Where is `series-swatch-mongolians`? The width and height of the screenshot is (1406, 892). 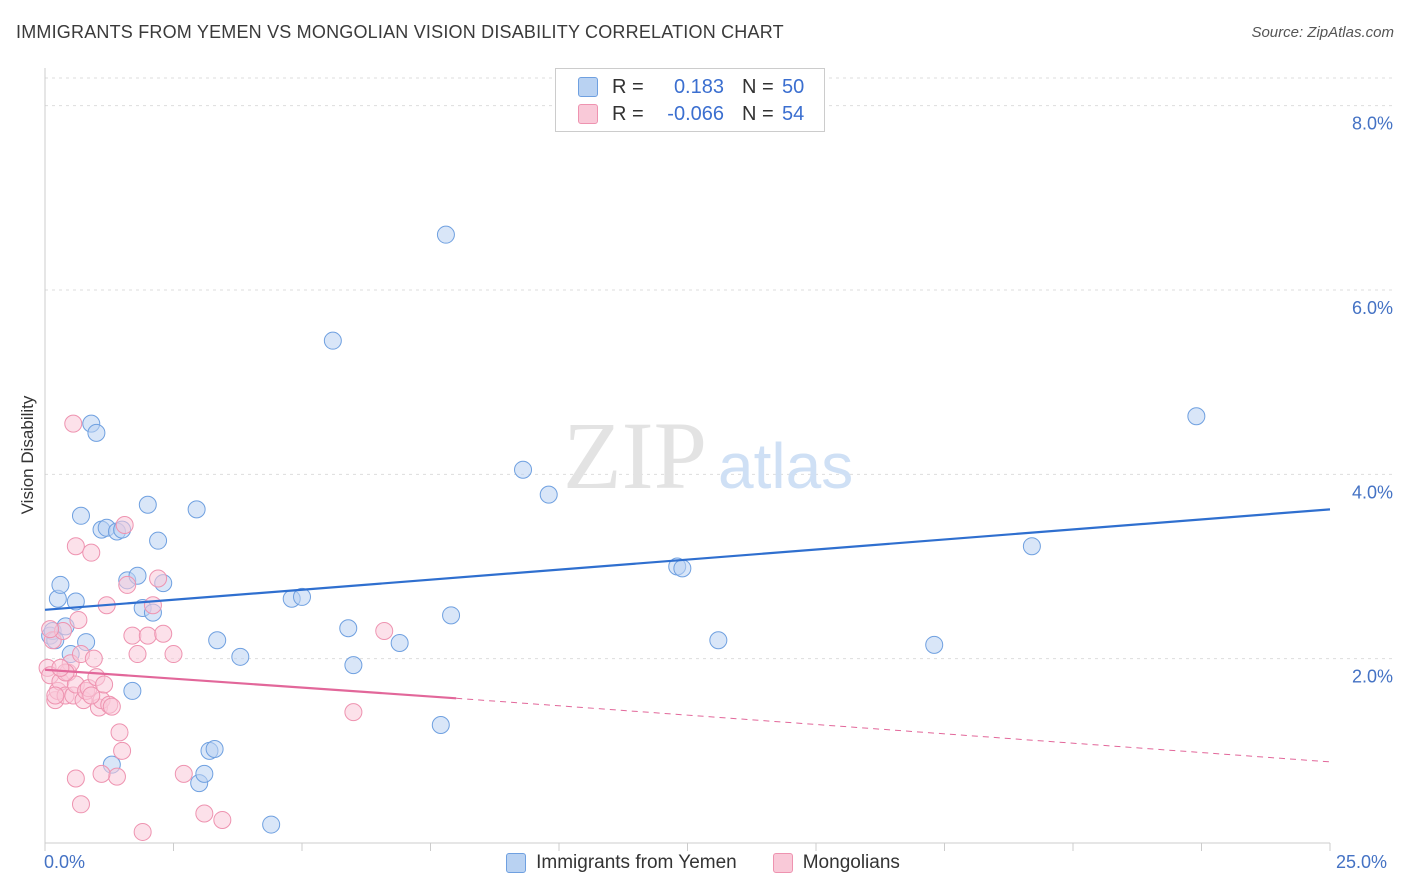 series-swatch-mongolians is located at coordinates (782, 863).